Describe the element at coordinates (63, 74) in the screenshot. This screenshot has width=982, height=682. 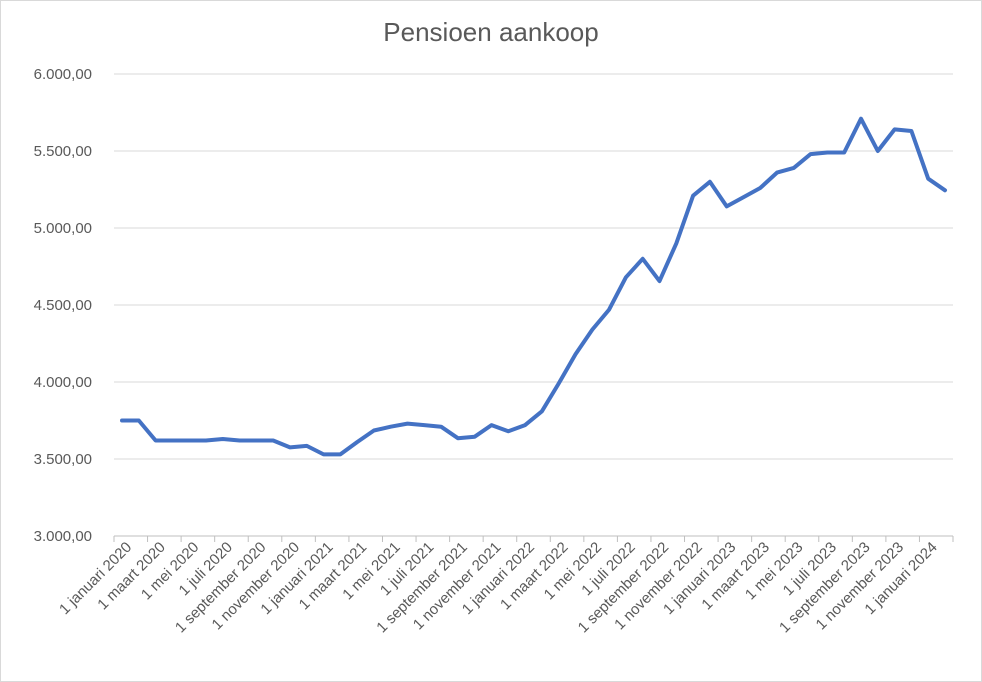
I see `y-tick-label: 6.000,00` at that location.